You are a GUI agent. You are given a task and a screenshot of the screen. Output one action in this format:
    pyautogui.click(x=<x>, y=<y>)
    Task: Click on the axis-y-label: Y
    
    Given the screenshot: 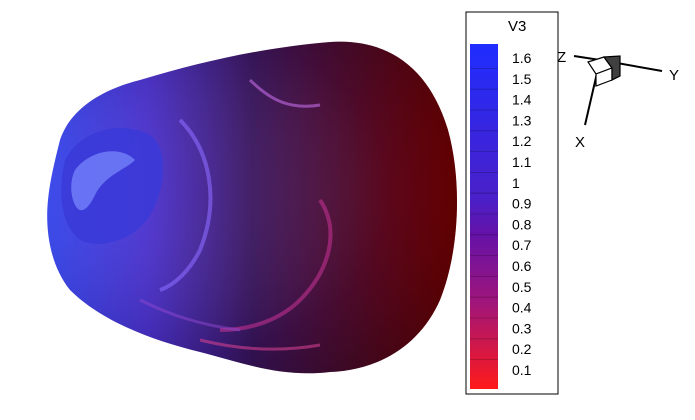 What is the action you would take?
    pyautogui.click(x=674, y=75)
    